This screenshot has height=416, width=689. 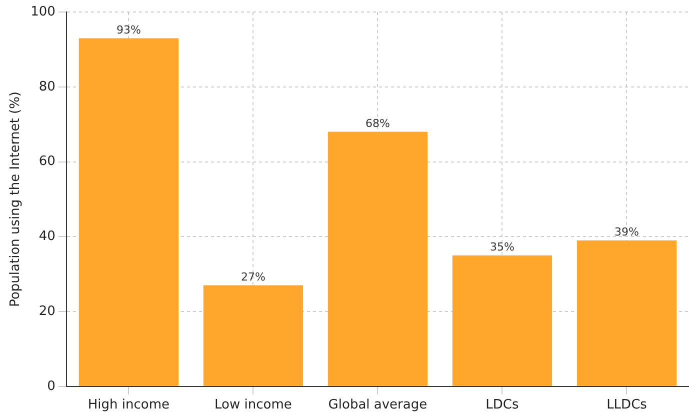 I want to click on x-tick-label: LLDCs, so click(x=627, y=405).